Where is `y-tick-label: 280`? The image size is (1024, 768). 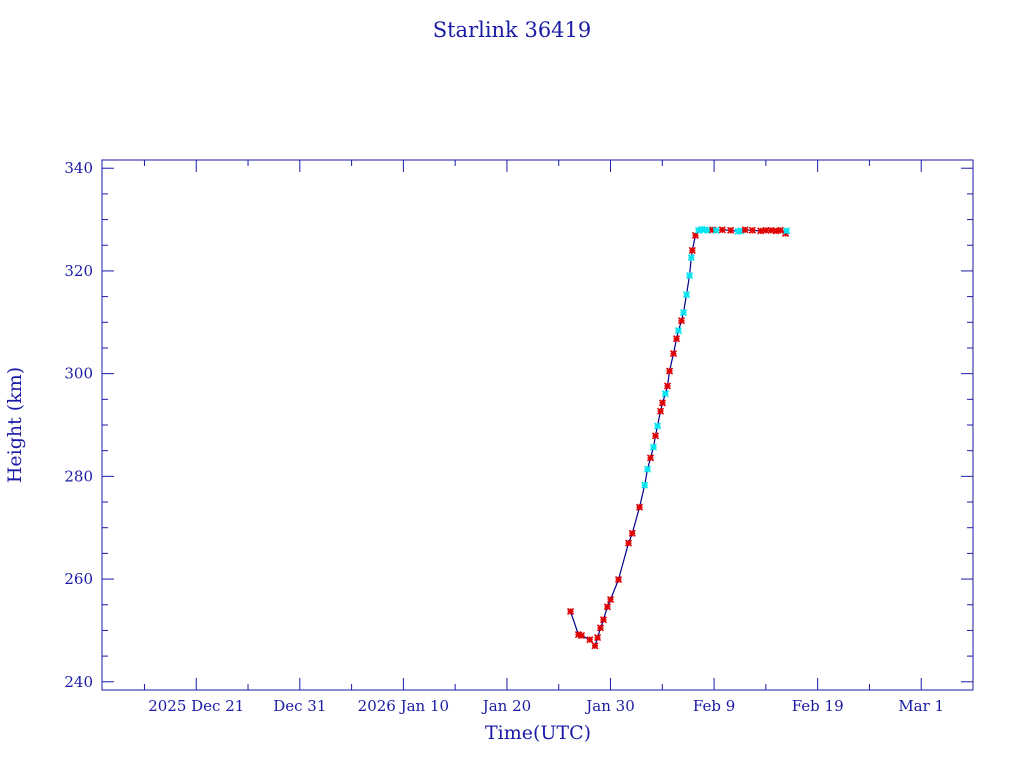
y-tick-label: 280 is located at coordinates (78, 476).